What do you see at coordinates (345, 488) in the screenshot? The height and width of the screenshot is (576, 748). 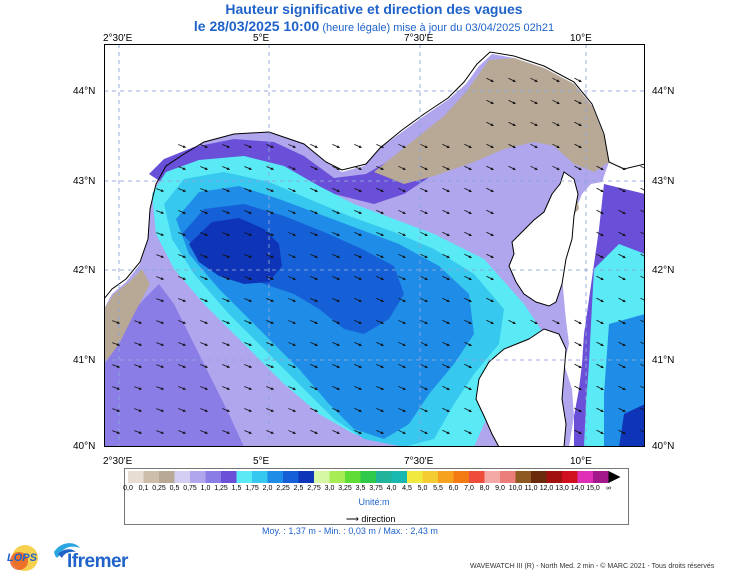 I see `scale-label: 3,25` at bounding box center [345, 488].